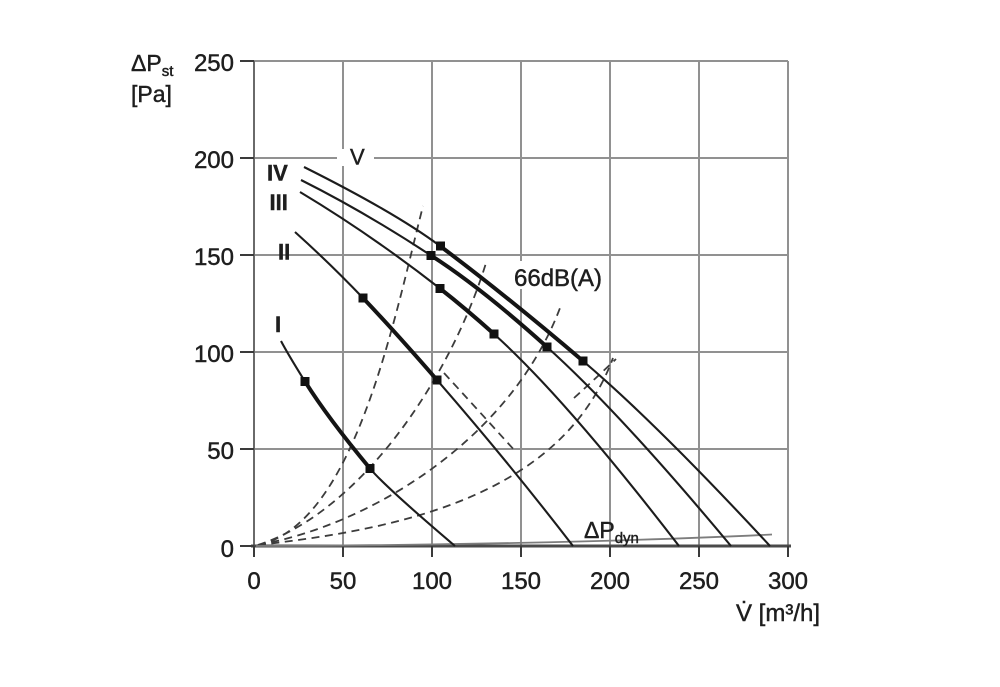 Image resolution: width=1000 pixels, height=687 pixels. What do you see at coordinates (152, 65) in the screenshot?
I see `svg-text: ΔPst` at bounding box center [152, 65].